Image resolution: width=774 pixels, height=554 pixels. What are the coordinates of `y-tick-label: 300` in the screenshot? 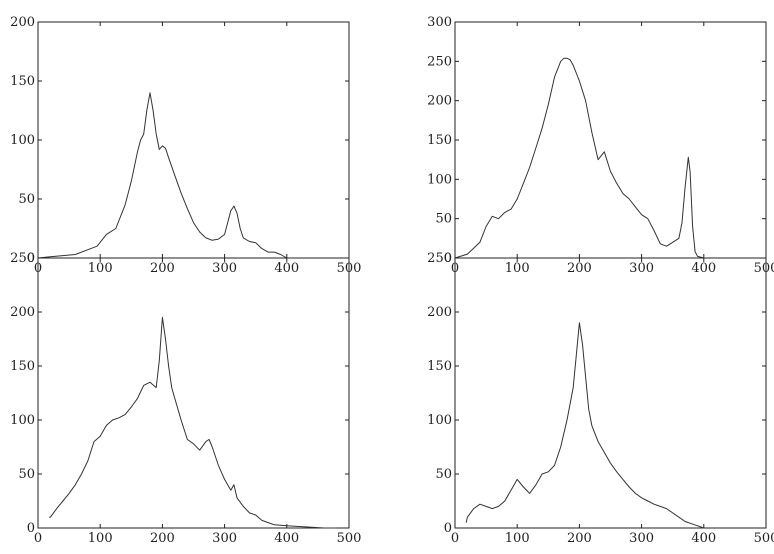 It's located at (439, 22).